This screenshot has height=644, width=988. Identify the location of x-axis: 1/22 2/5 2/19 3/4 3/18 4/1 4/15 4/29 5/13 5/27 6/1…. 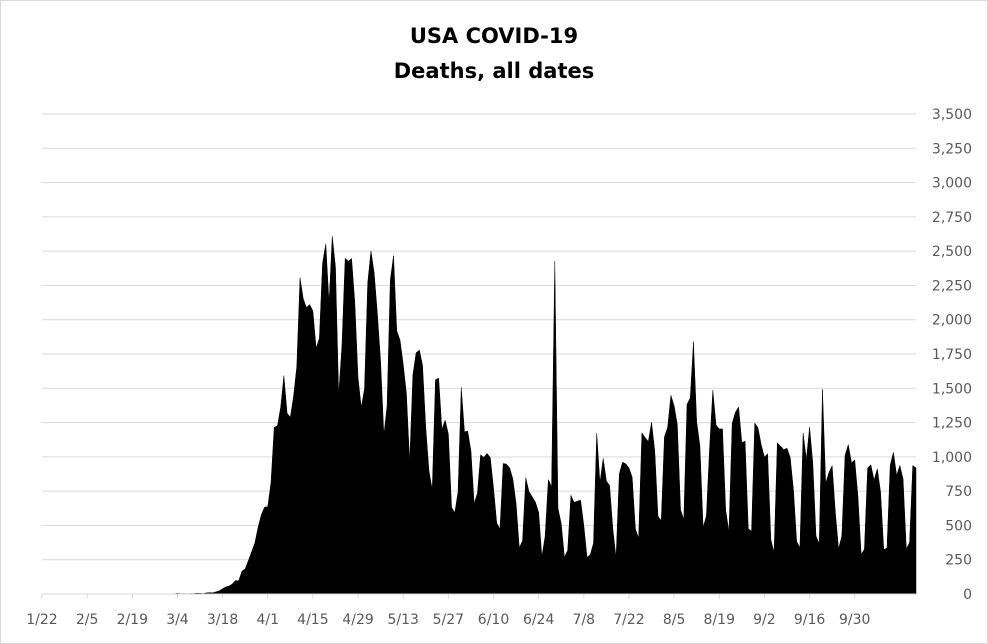
(471, 610).